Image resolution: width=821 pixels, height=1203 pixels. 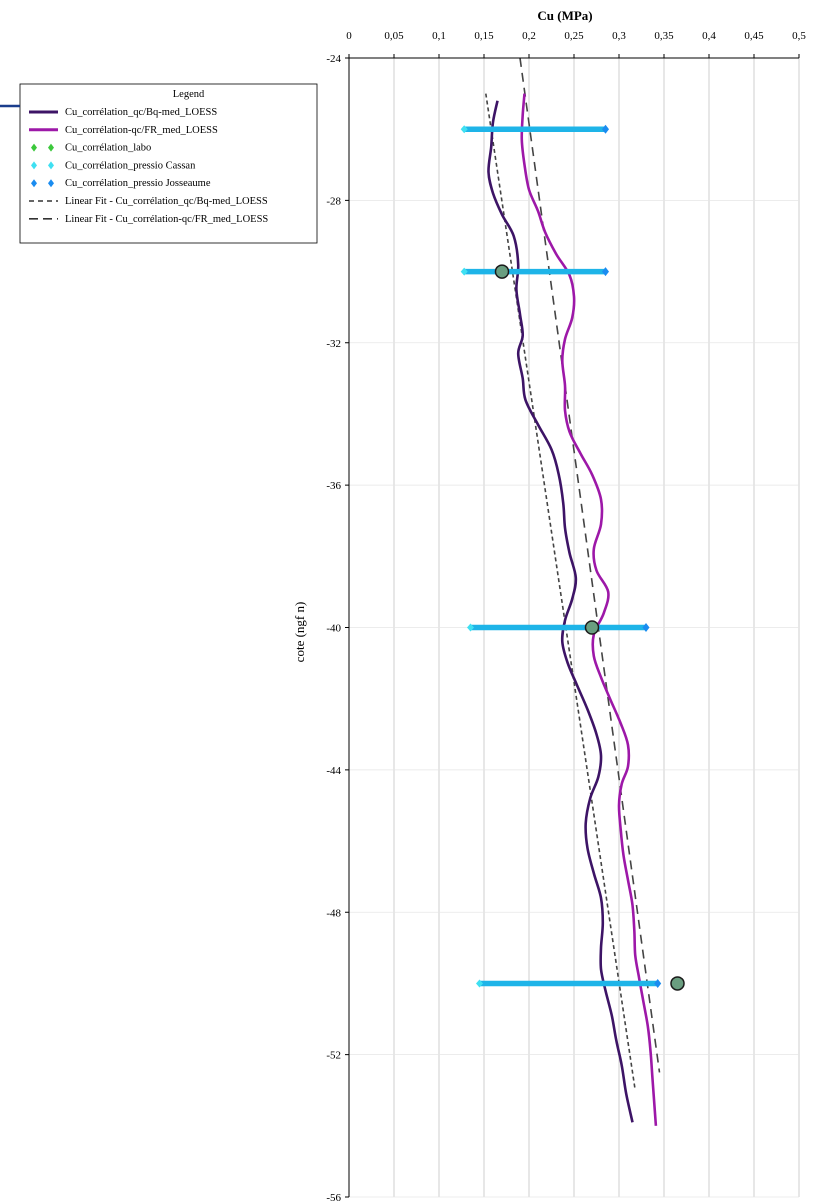 I want to click on y-tick-label: -40, so click(x=333, y=629).